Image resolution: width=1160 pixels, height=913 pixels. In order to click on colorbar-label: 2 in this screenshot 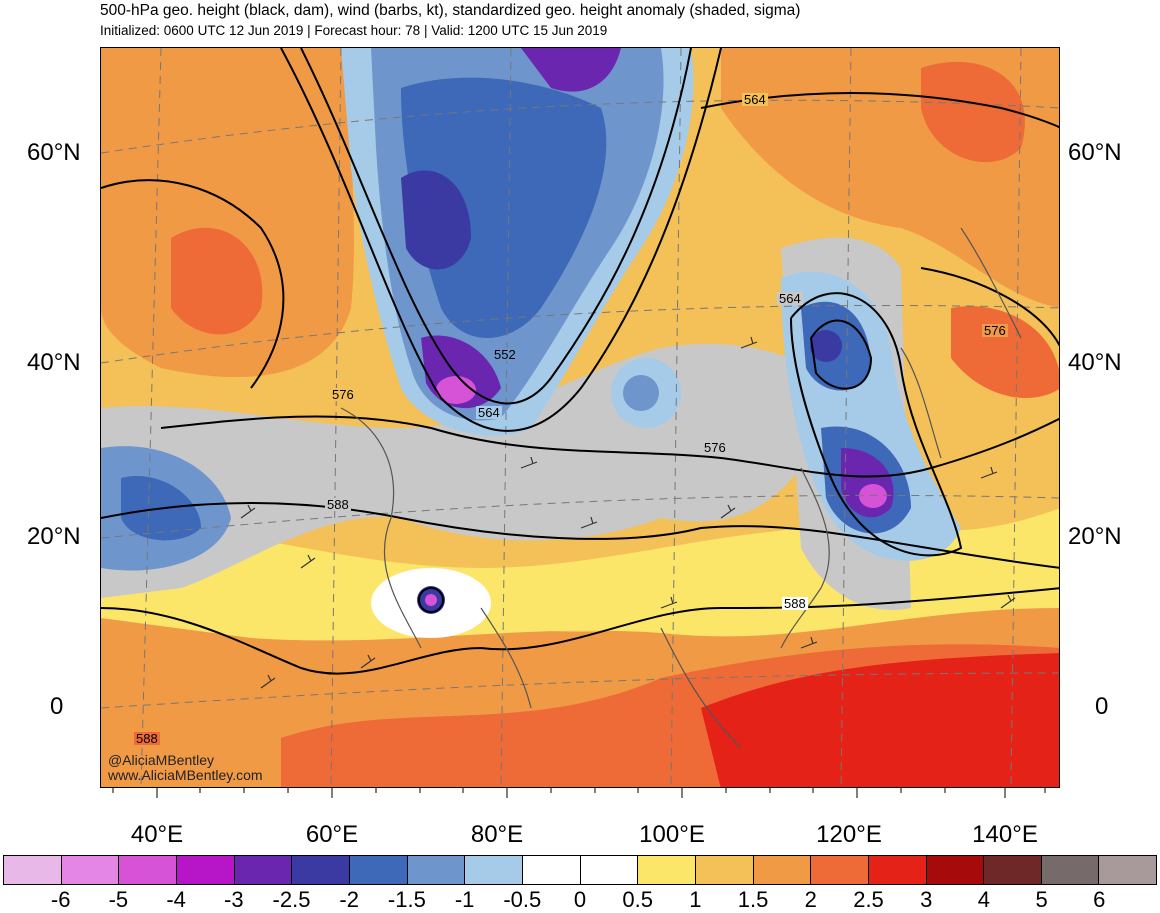, I will do `click(810, 899)`.